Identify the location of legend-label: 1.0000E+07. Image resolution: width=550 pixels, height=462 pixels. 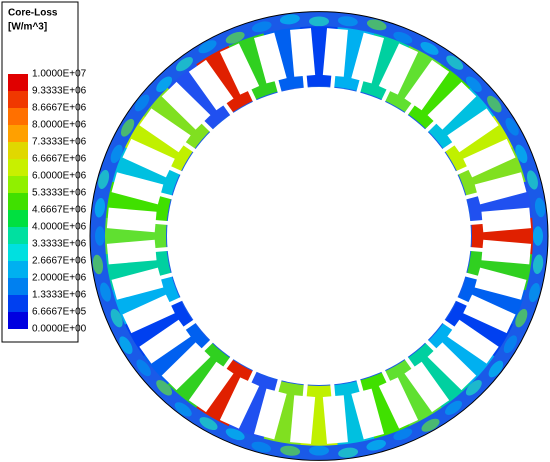
(59, 74).